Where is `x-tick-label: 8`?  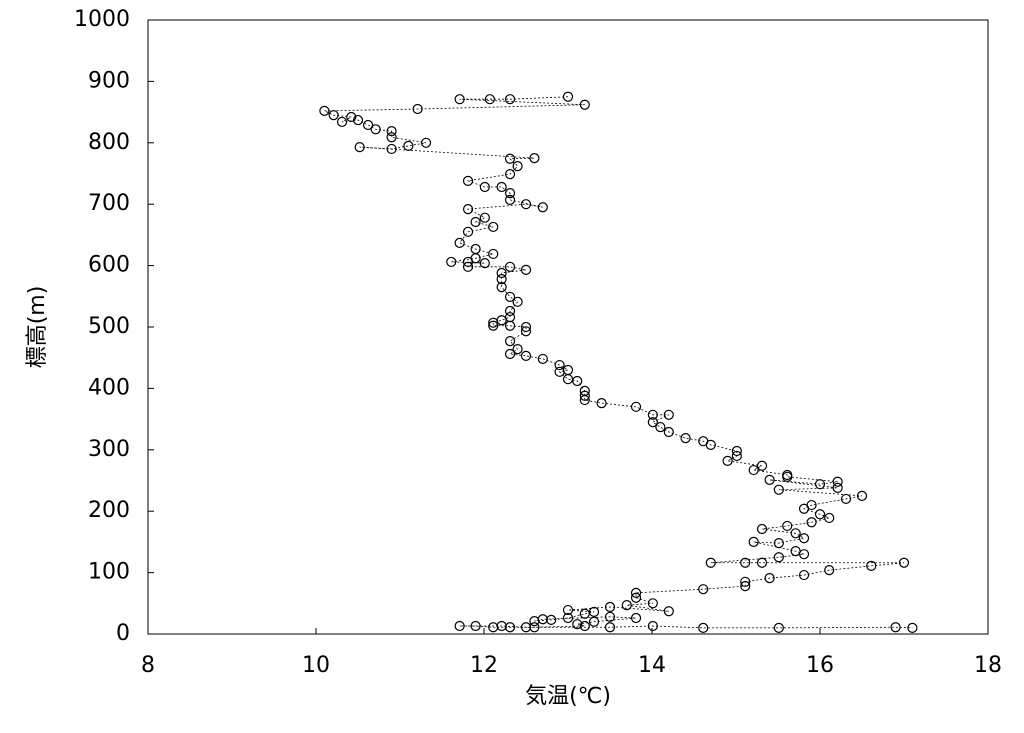 x-tick-label: 8 is located at coordinates (148, 665).